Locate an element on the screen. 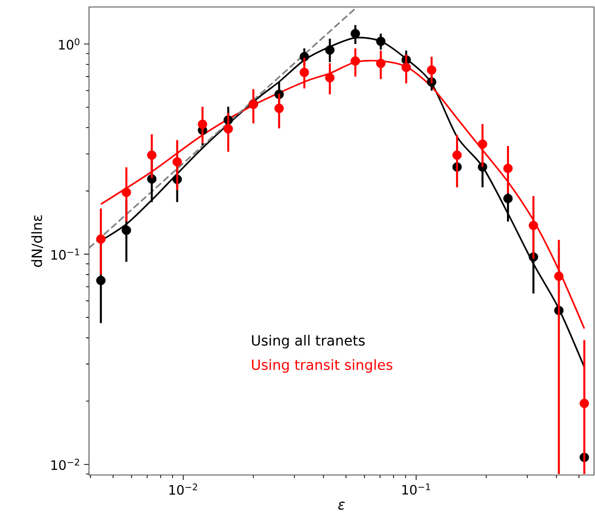  x-axis-title: ε is located at coordinates (341, 506).